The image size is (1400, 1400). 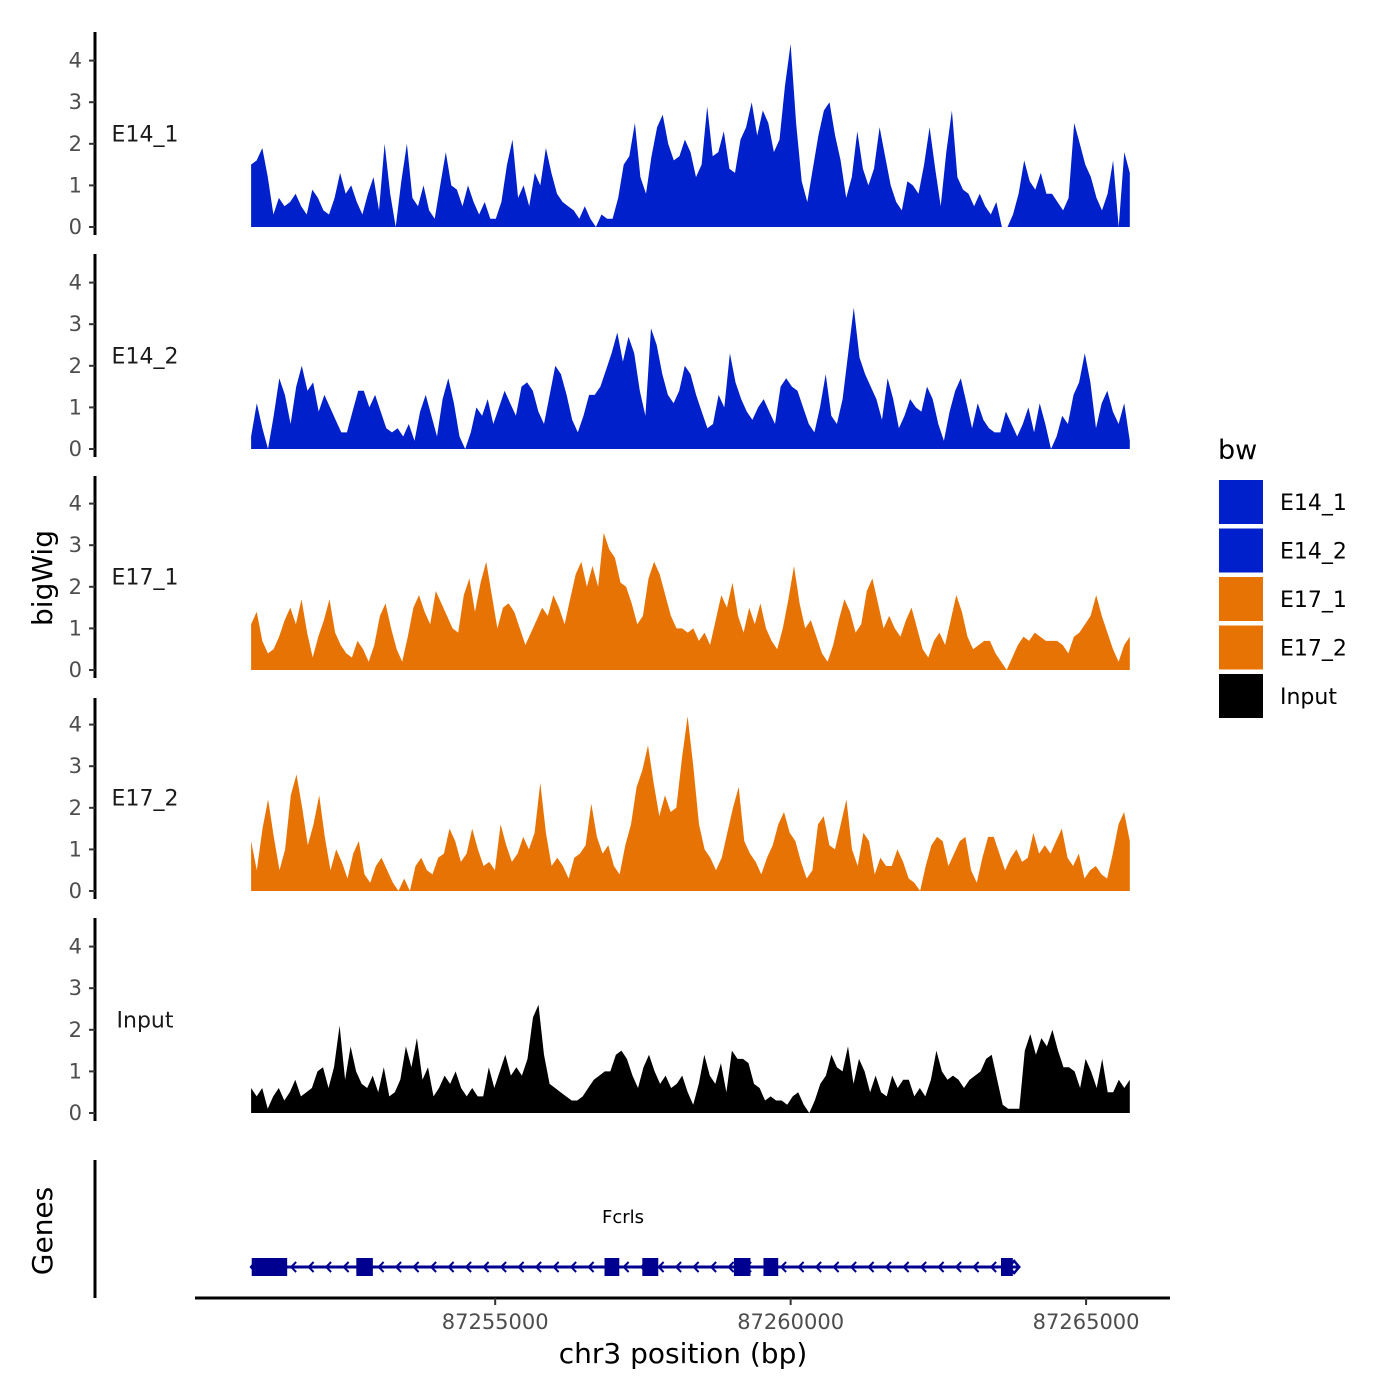 I want to click on x-tick-label: 87255000, so click(x=495, y=1322).